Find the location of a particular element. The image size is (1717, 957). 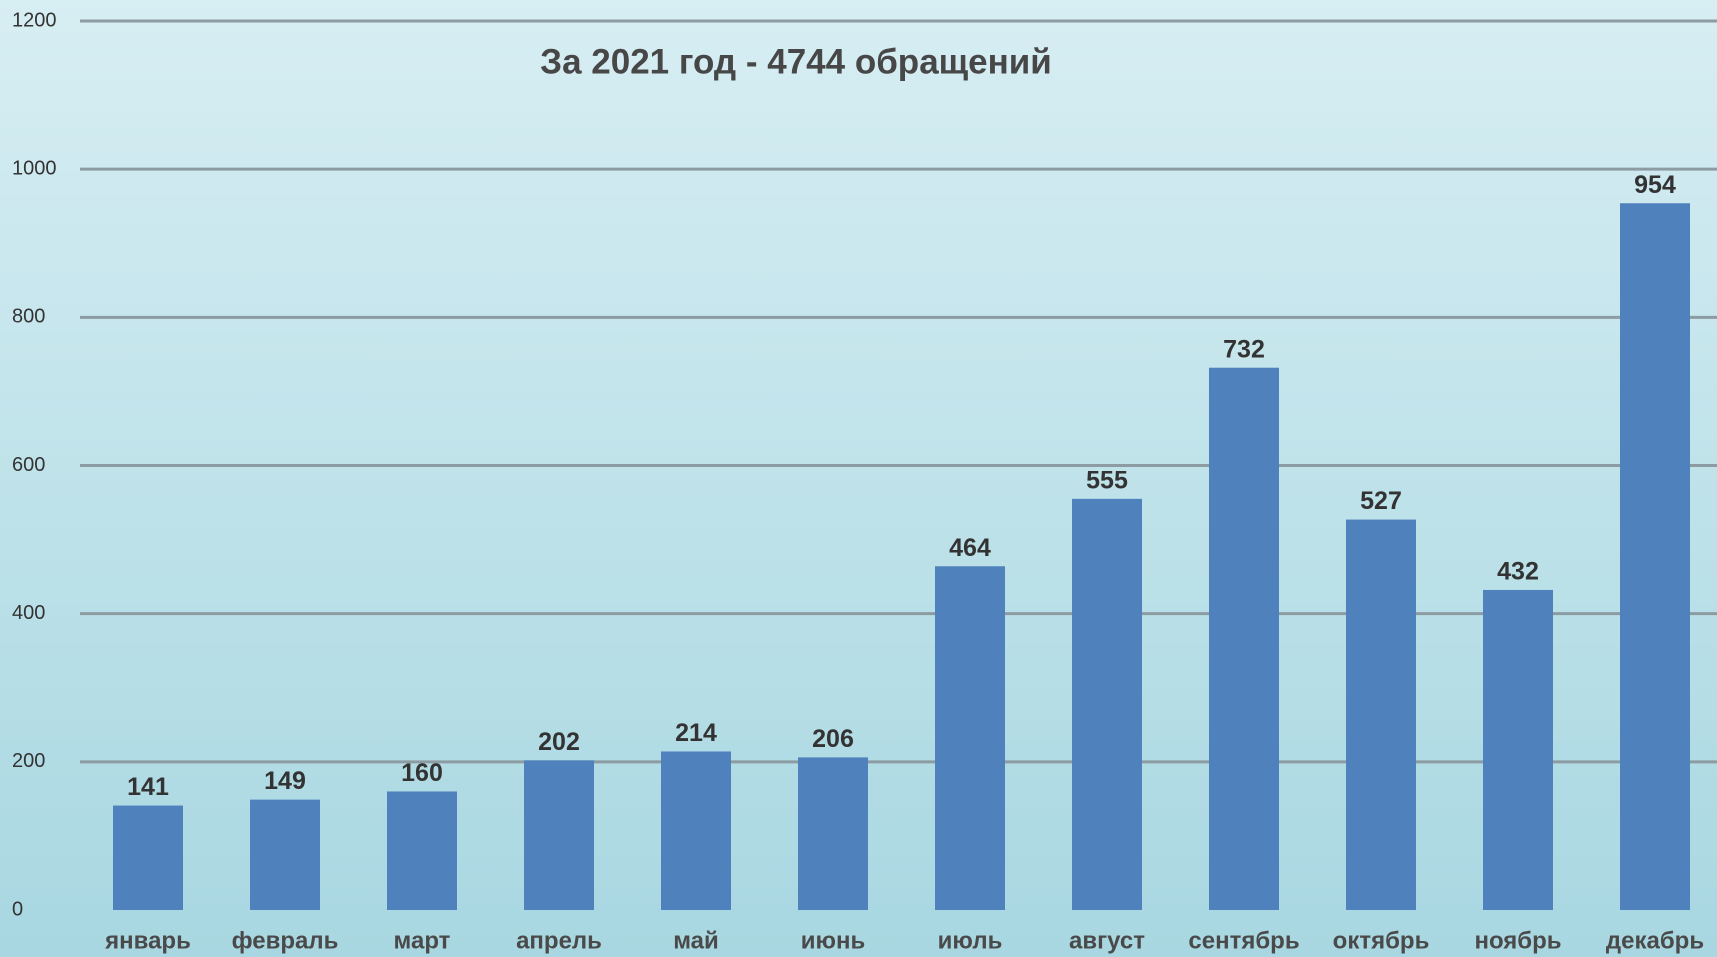

x-tick-label: август is located at coordinates (1107, 940).